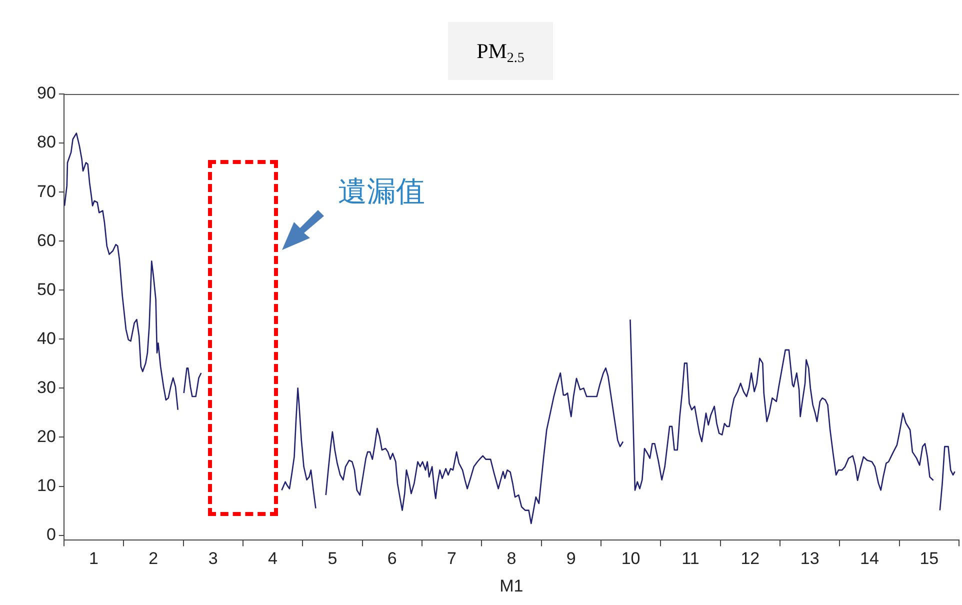 The height and width of the screenshot is (605, 962). I want to click on x-tick-label: 4, so click(273, 558).